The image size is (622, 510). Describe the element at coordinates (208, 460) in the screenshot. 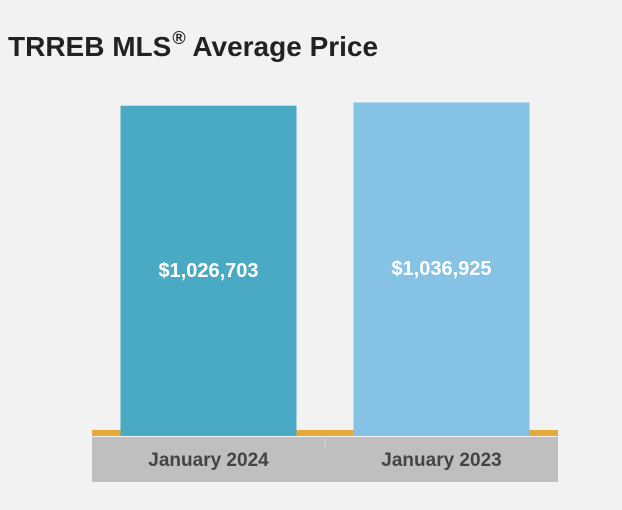

I see `category-label-1: January 2024` at that location.